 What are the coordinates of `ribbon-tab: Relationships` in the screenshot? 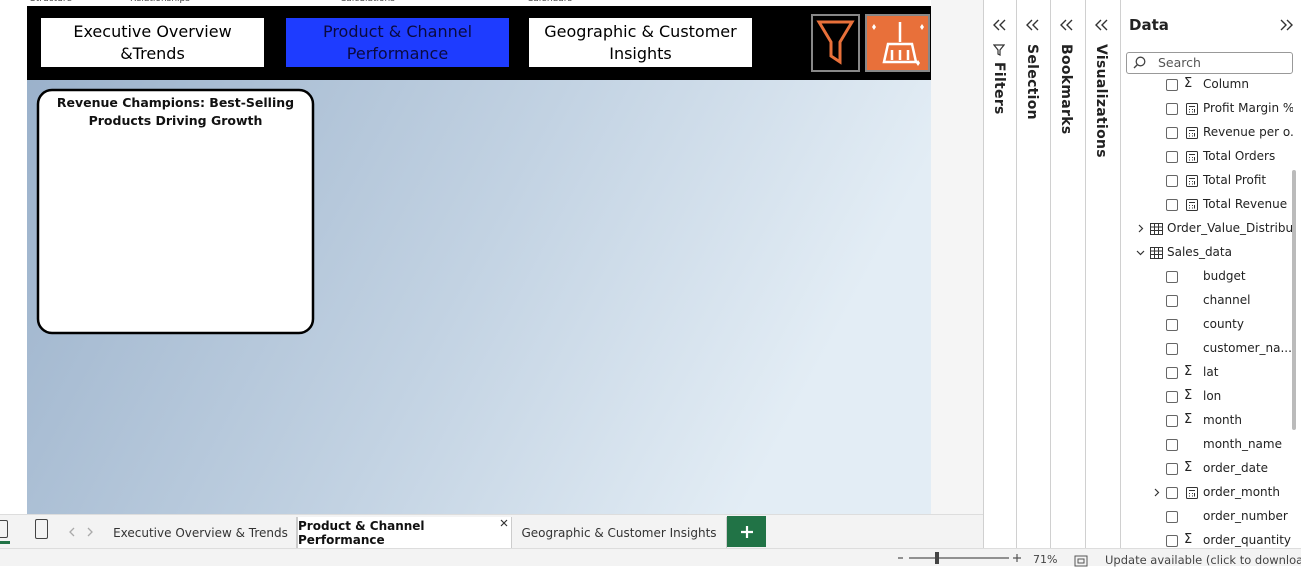 It's located at (160, 2).